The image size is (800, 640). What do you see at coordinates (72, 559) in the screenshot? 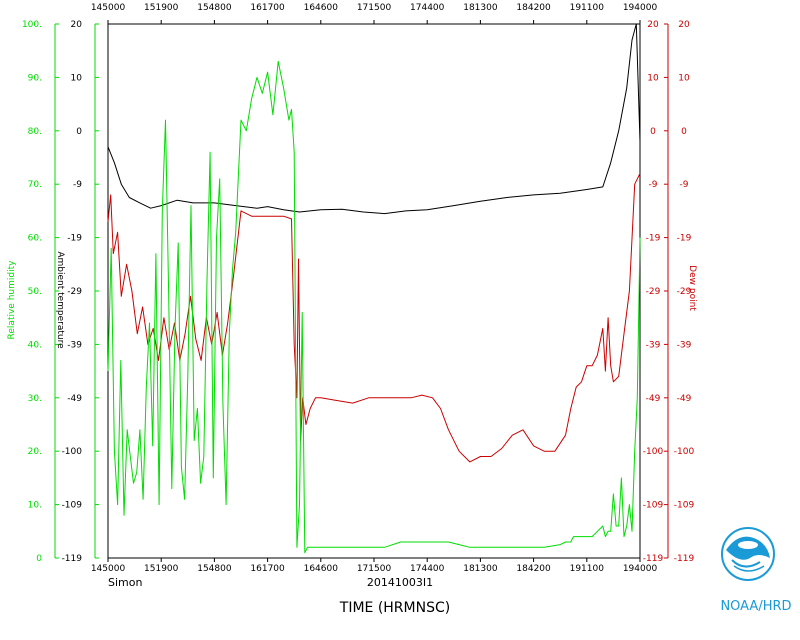
I see `temp-tick-label: -119` at bounding box center [72, 559].